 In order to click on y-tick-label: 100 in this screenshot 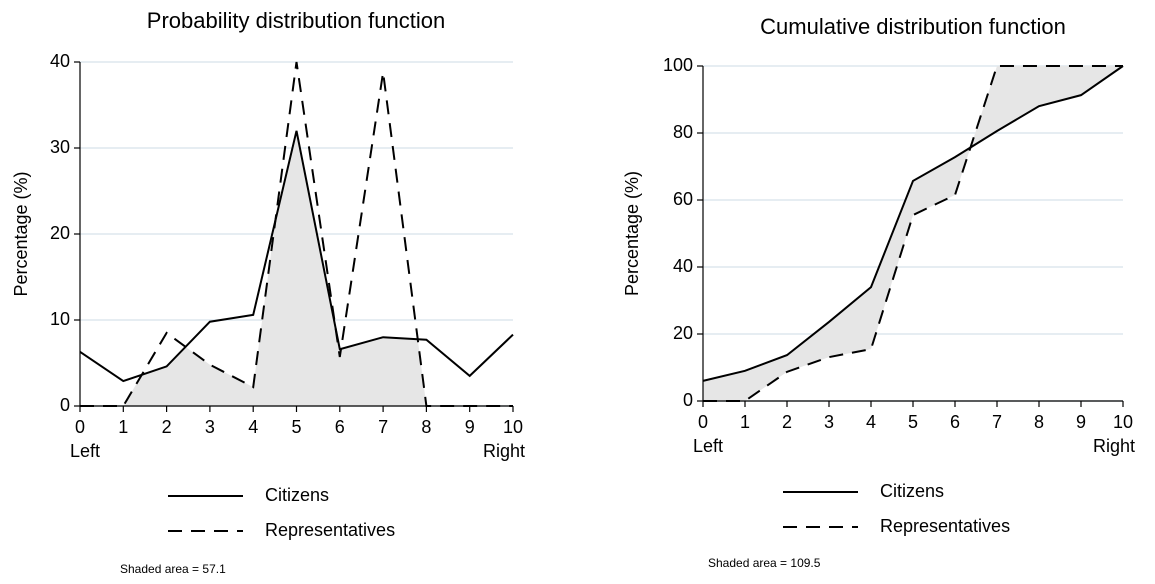, I will do `click(678, 65)`.